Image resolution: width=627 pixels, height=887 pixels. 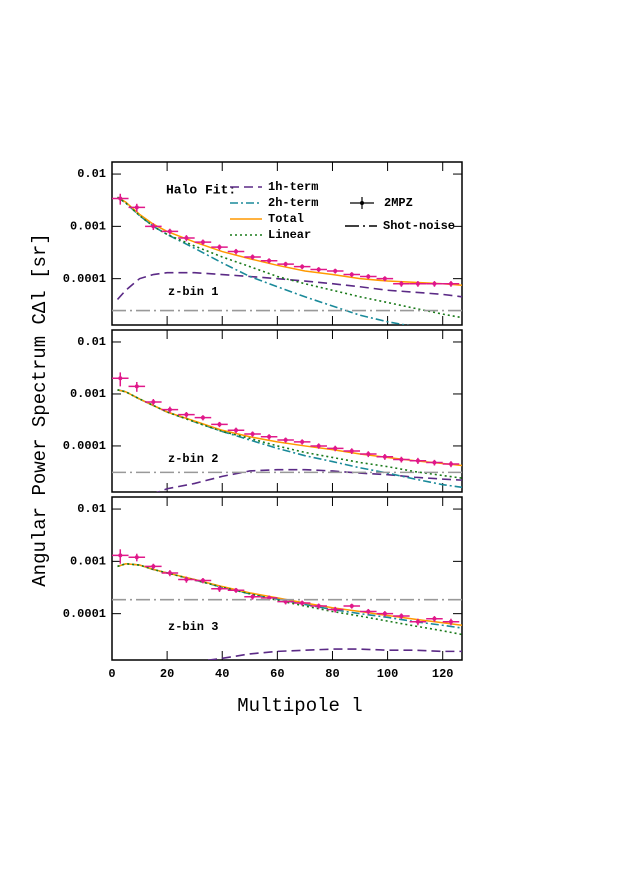 What do you see at coordinates (332, 674) in the screenshot?
I see `x-tick-label: 80` at bounding box center [332, 674].